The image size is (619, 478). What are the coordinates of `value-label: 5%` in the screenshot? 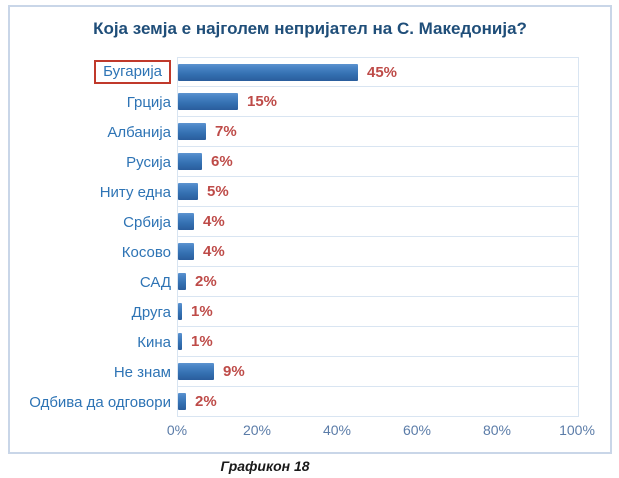 It's located at (218, 191).